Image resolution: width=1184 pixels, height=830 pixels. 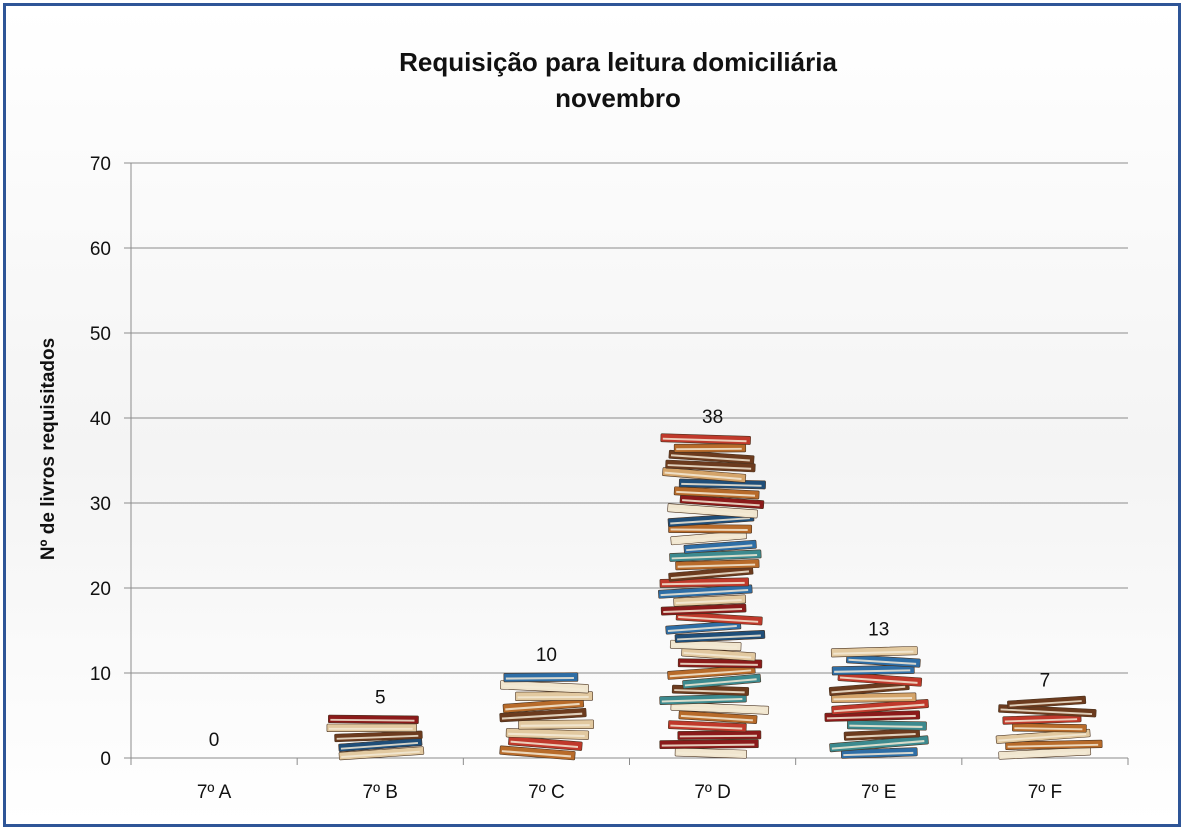 What do you see at coordinates (380, 792) in the screenshot?
I see `x-tick-label: 7º B` at bounding box center [380, 792].